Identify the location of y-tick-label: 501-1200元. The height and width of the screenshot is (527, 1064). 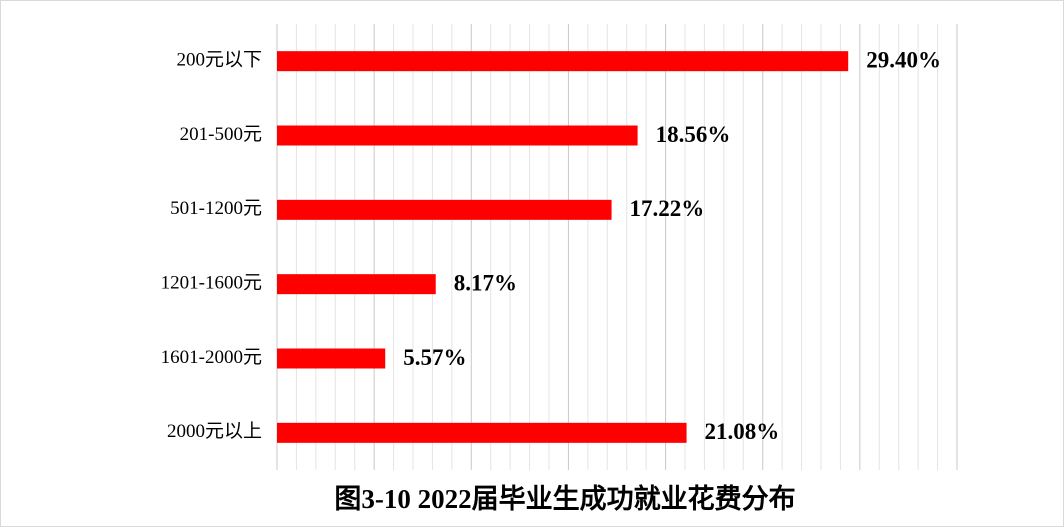
(216, 208).